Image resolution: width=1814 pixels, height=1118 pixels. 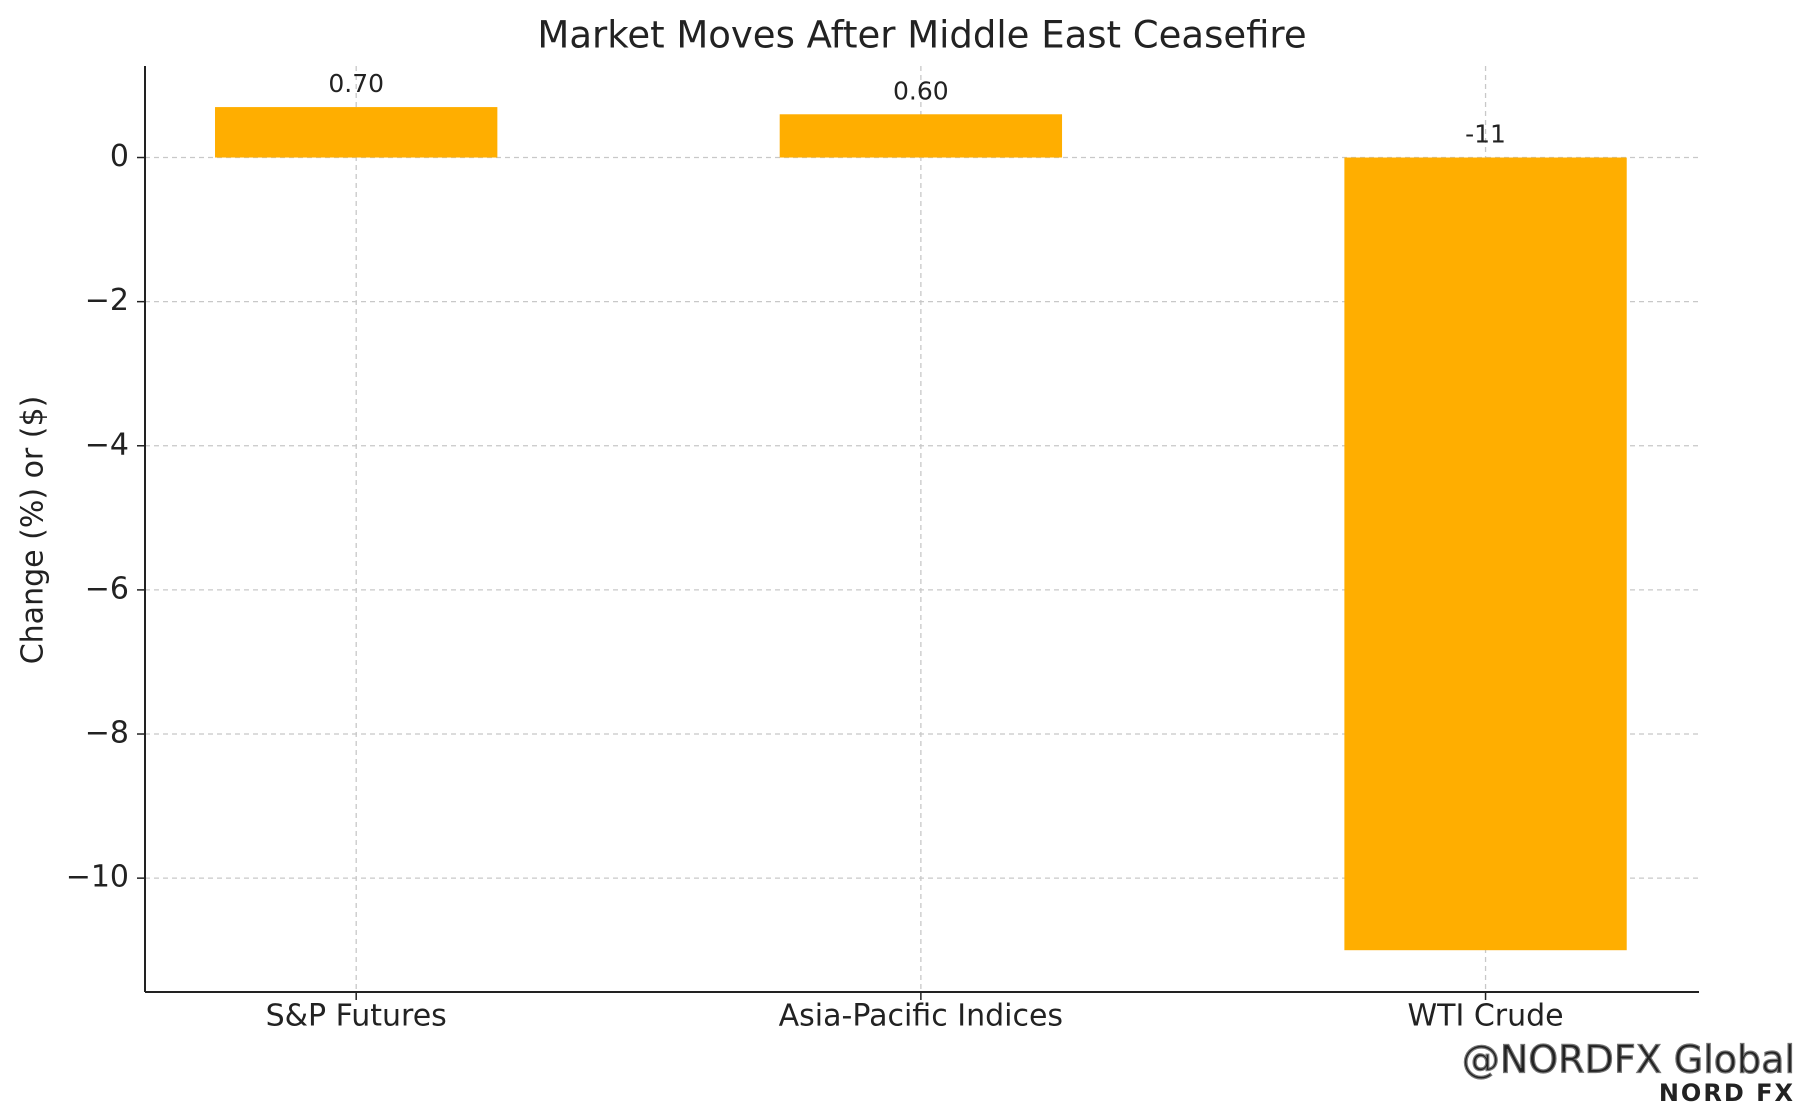 What do you see at coordinates (1485, 134) in the screenshot?
I see `data-label: -11` at bounding box center [1485, 134].